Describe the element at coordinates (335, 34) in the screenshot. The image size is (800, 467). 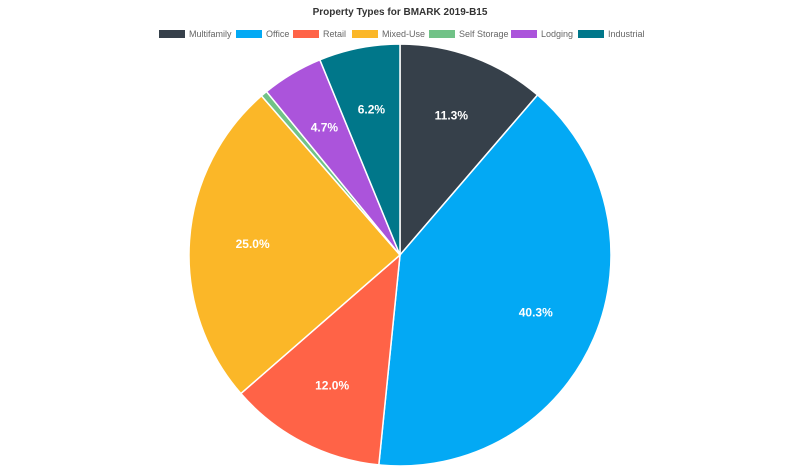
I see `legend-label-retail: Retail` at that location.